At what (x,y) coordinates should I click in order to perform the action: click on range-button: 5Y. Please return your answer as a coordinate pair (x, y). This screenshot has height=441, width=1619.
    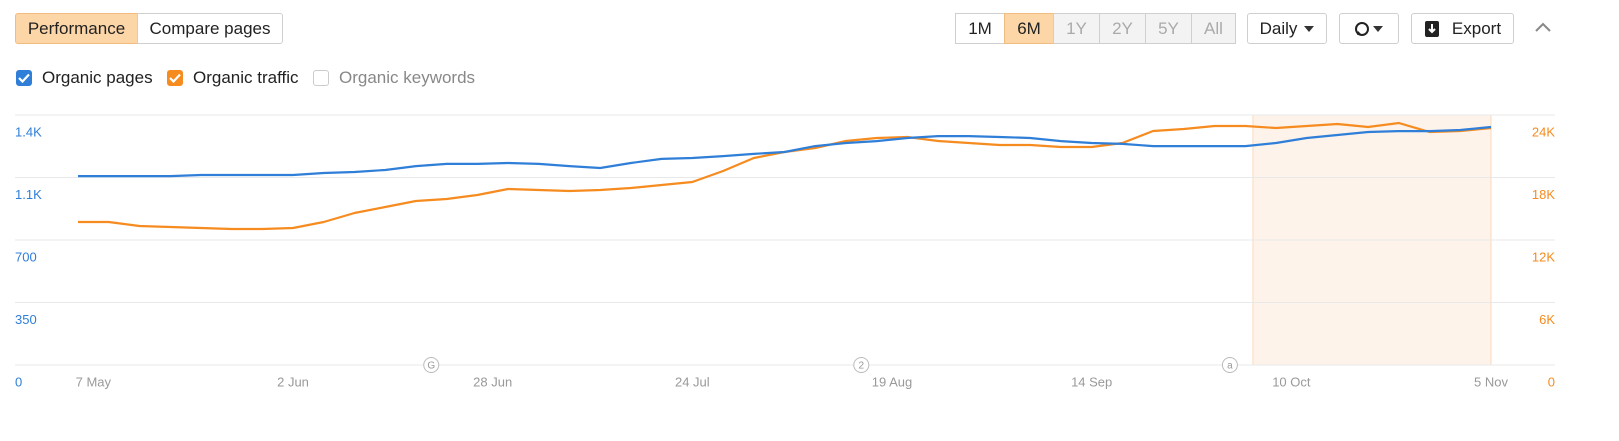
    Looking at the image, I should click on (1168, 28).